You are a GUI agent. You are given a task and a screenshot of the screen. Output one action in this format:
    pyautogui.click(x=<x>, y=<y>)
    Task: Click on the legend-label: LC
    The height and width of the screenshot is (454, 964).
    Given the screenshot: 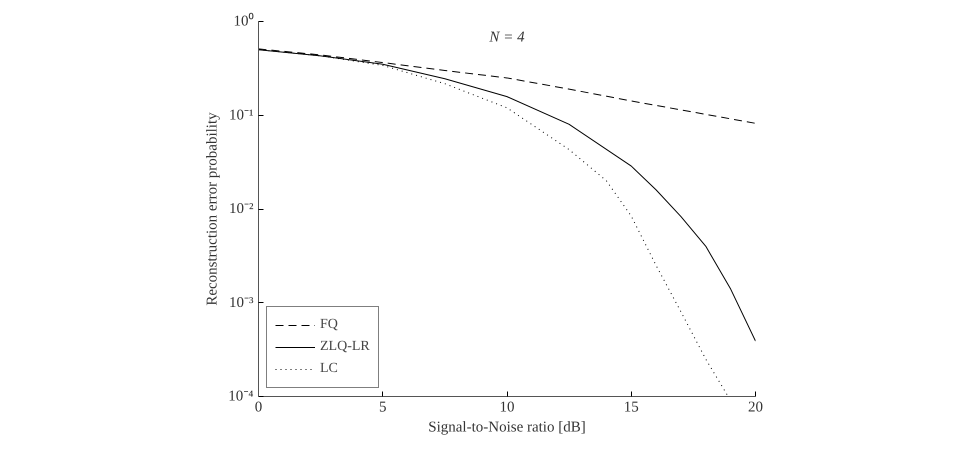 What is the action you would take?
    pyautogui.click(x=329, y=369)
    